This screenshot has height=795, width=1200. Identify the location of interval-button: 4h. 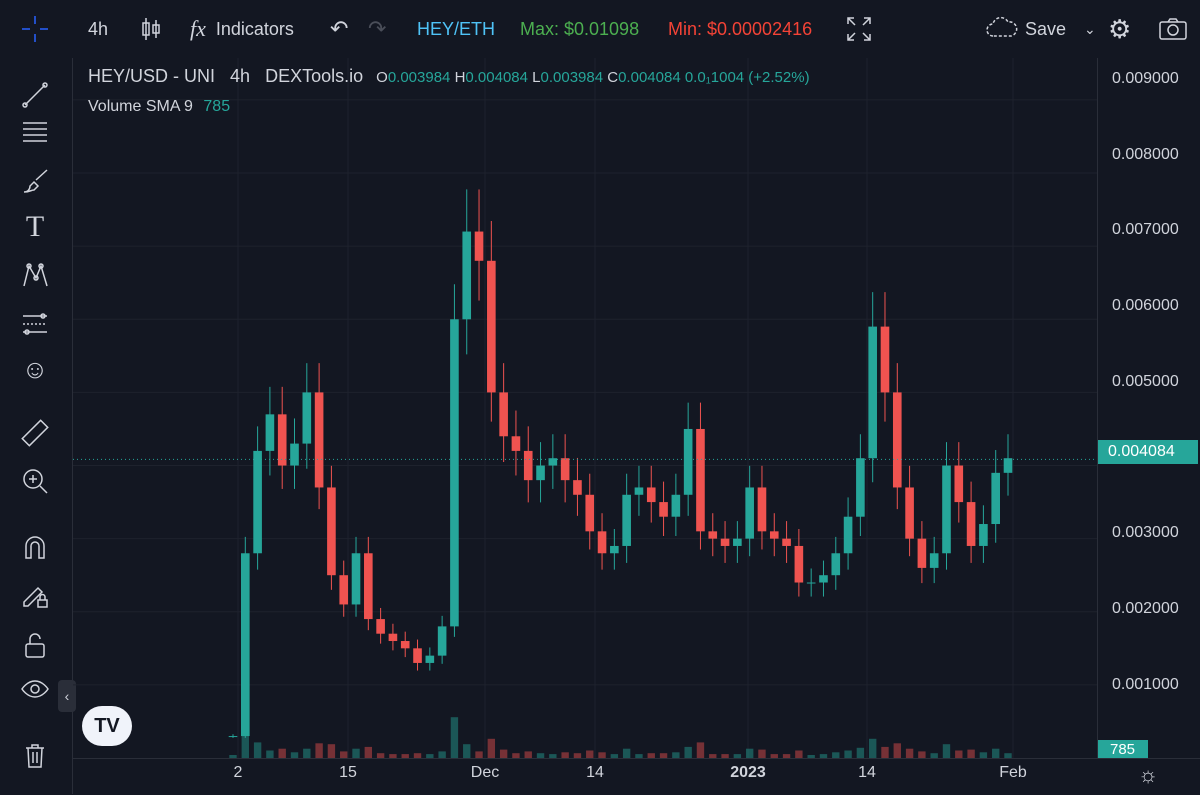
(98, 28).